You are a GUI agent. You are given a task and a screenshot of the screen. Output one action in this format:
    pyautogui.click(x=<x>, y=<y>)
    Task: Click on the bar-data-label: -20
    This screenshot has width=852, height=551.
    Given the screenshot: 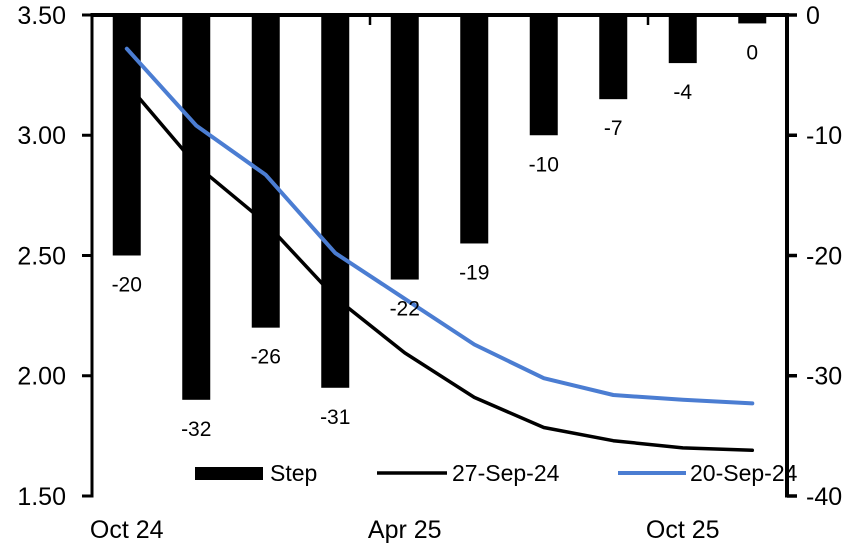 What is the action you would take?
    pyautogui.click(x=127, y=285)
    